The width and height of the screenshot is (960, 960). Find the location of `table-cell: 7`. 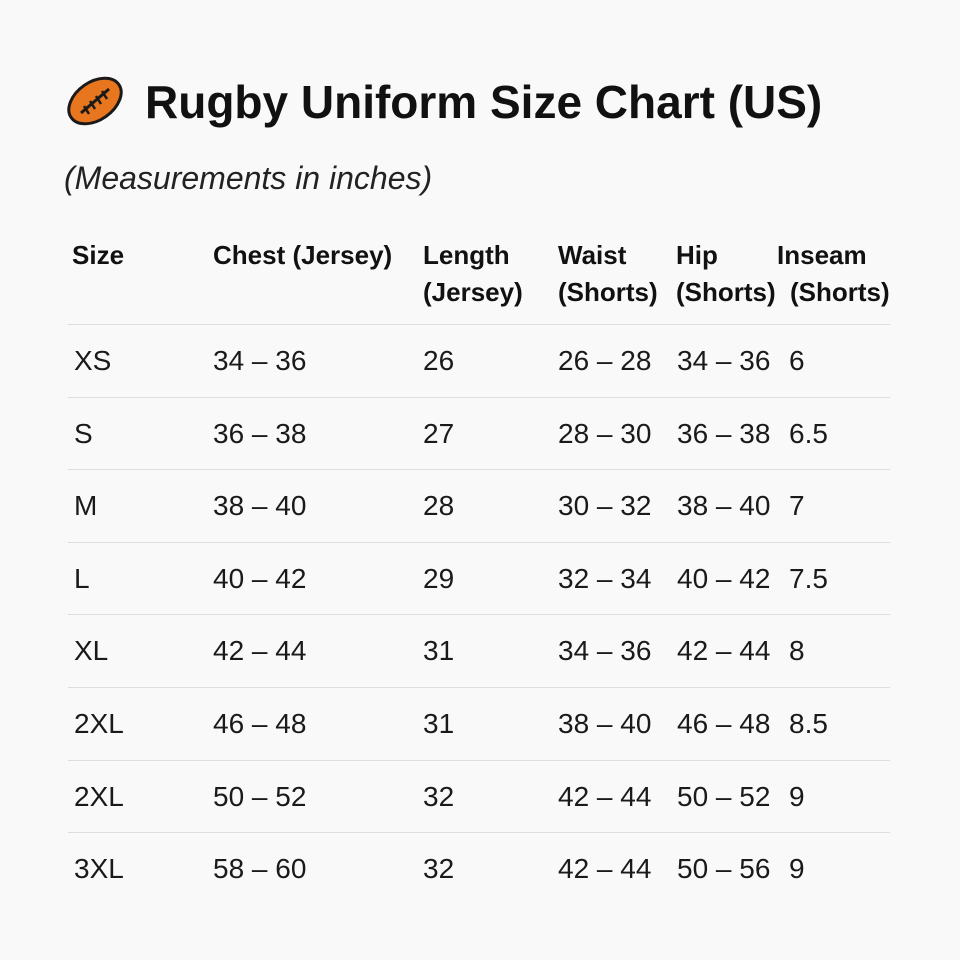

table-cell: 7 is located at coordinates (797, 506).